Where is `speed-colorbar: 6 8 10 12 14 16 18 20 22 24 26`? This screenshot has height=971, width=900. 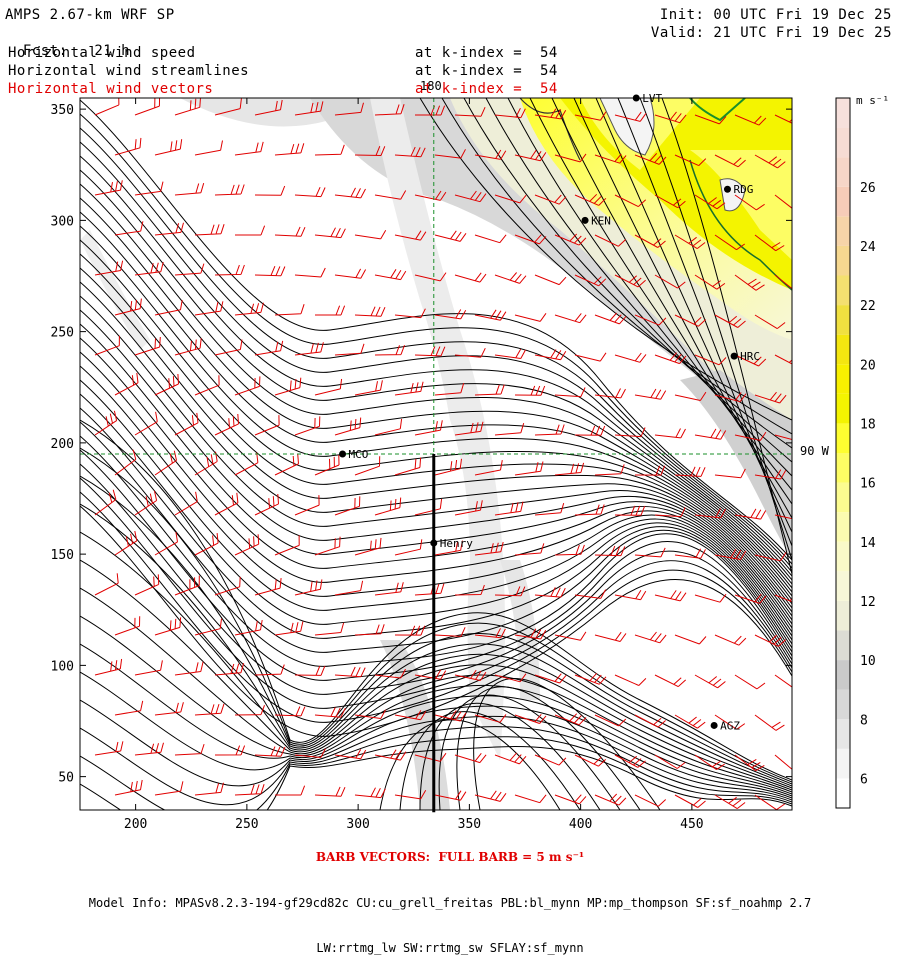
speed-colorbar: 6 8 10 12 14 16 18 20 22 24 26 is located at coordinates (855, 453).